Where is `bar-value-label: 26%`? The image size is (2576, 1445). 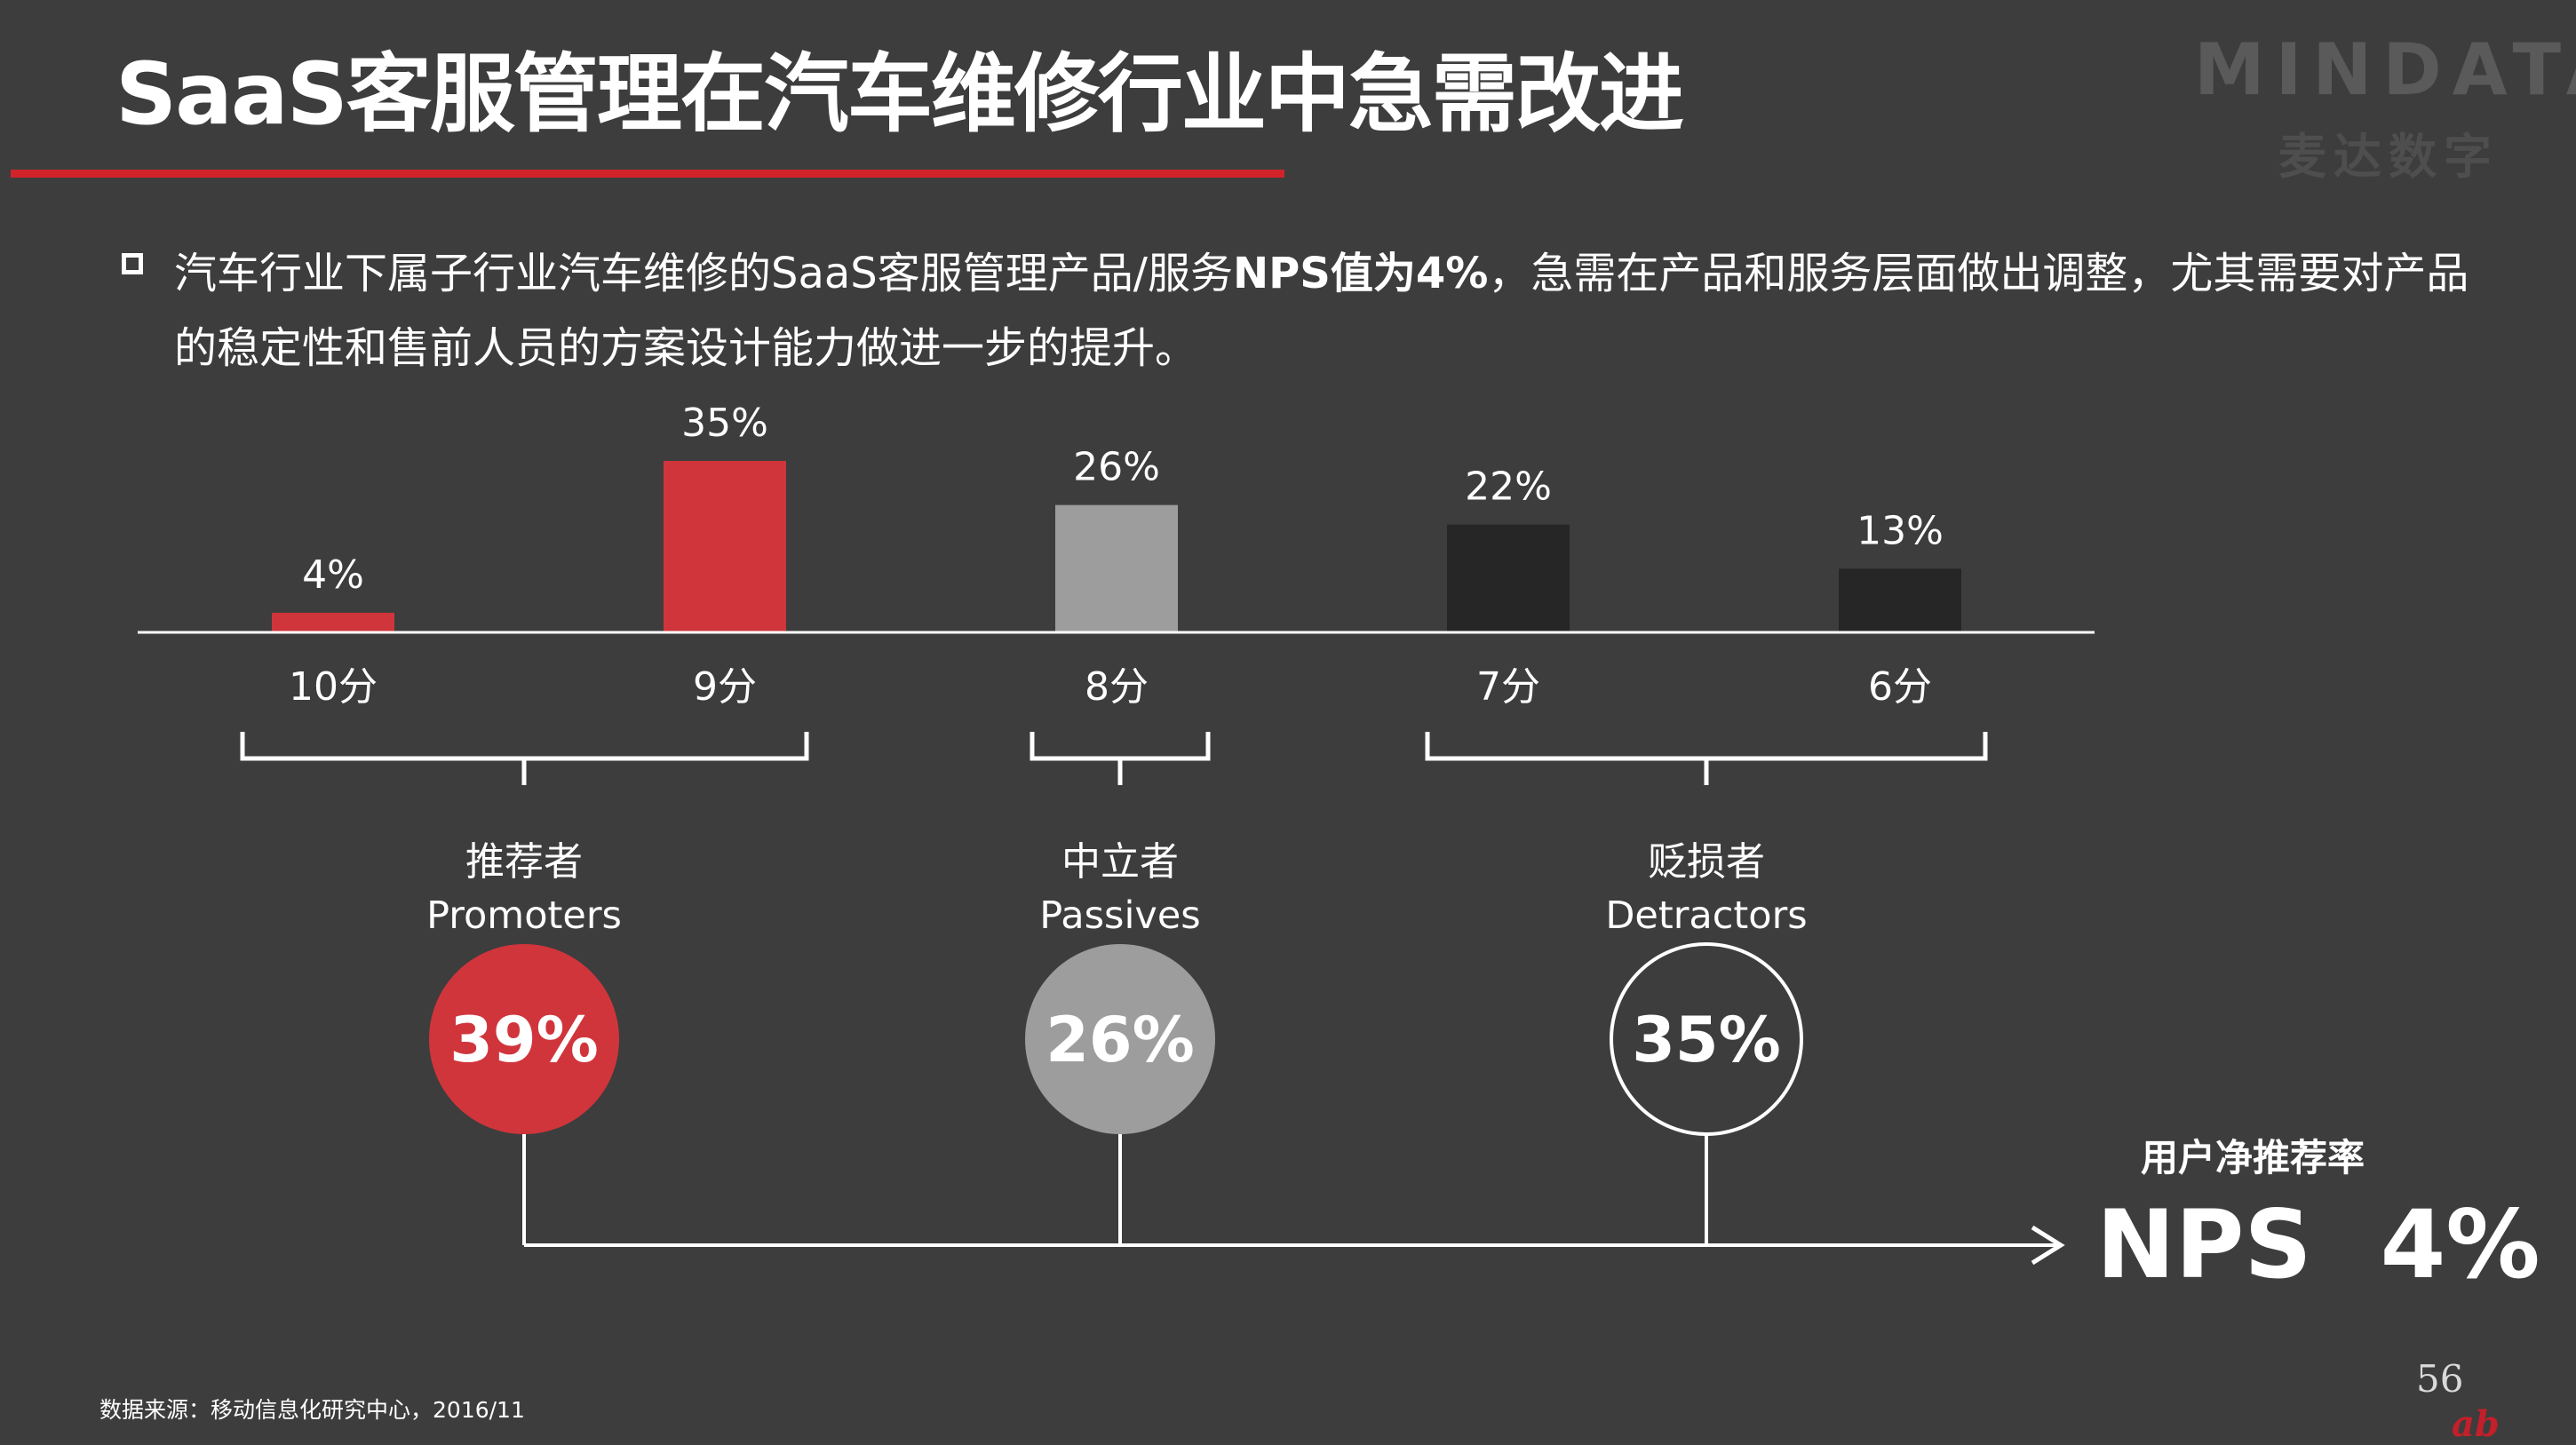
bar-value-label: 26% is located at coordinates (1116, 467).